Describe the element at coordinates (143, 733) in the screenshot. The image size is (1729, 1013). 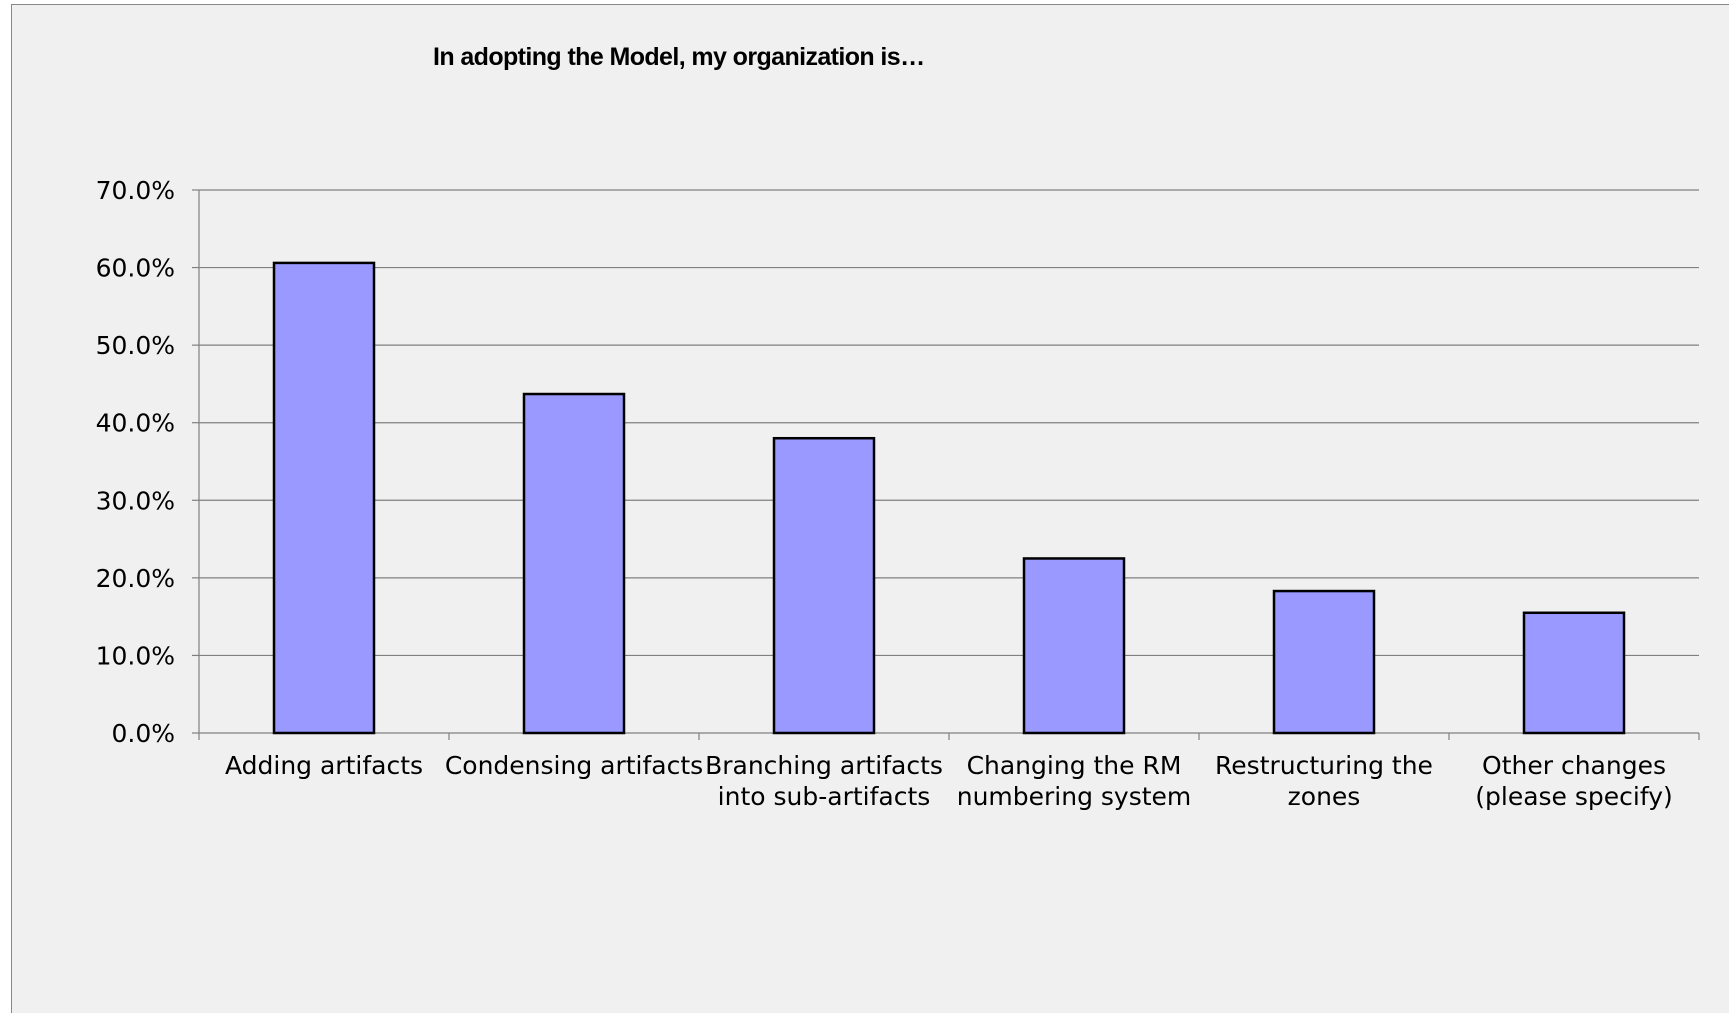
I see `y-tick-label: 0.0%` at that location.